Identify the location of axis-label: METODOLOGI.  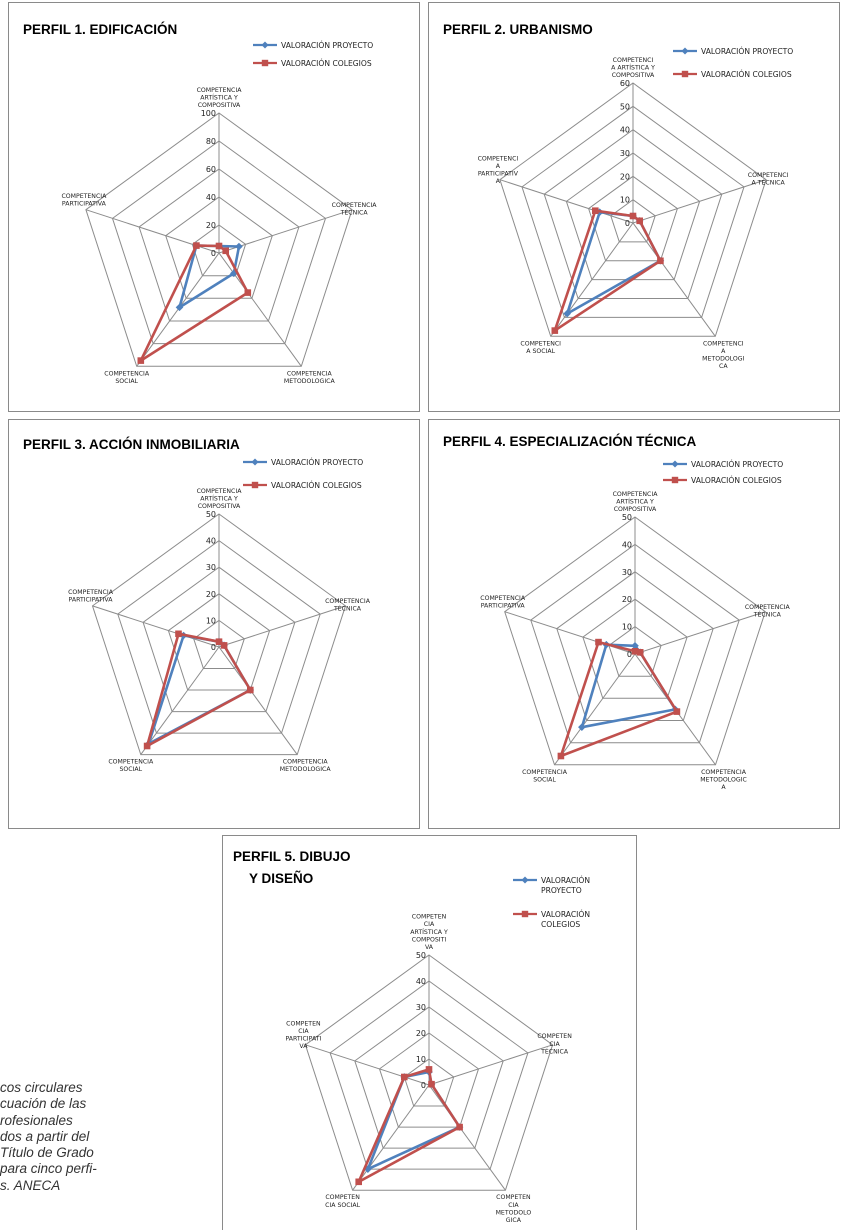
(723, 359).